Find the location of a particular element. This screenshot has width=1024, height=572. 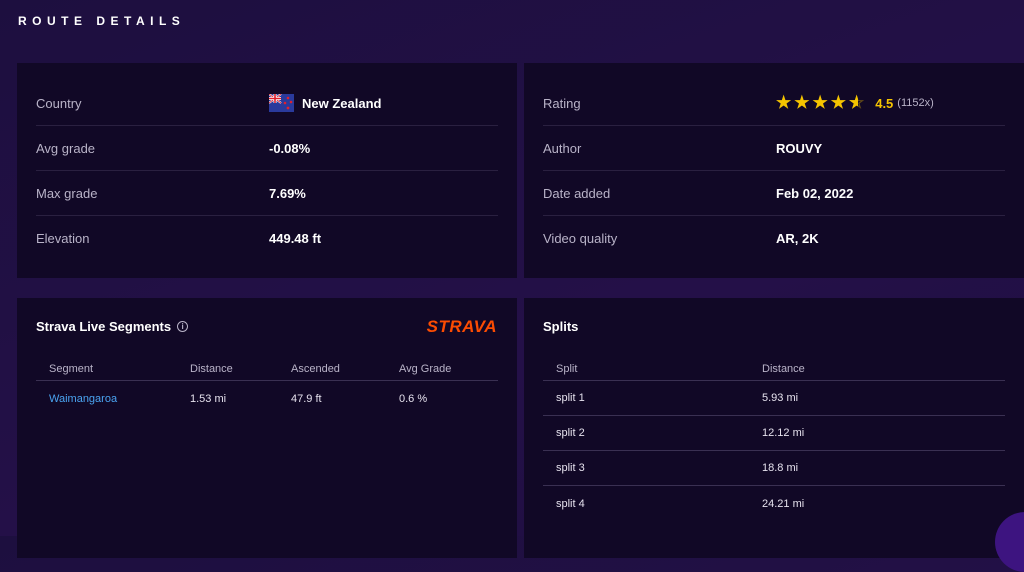

column-header: Avg Grade is located at coordinates (425, 369).